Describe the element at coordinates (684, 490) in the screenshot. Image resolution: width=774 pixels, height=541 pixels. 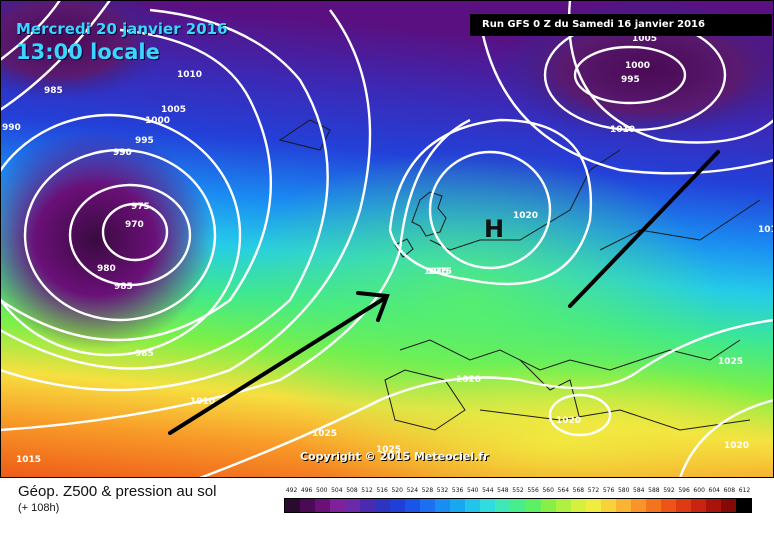
I see `scale-value-label: 596` at that location.